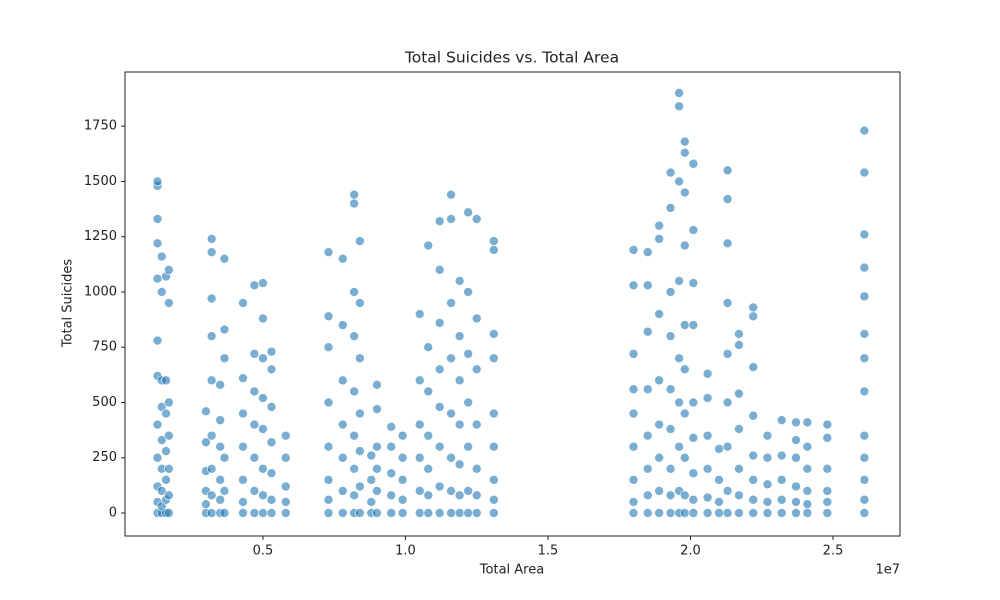 This screenshot has width=1000, height=600. What do you see at coordinates (104, 347) in the screenshot?
I see `y-tick-label: 750` at bounding box center [104, 347].